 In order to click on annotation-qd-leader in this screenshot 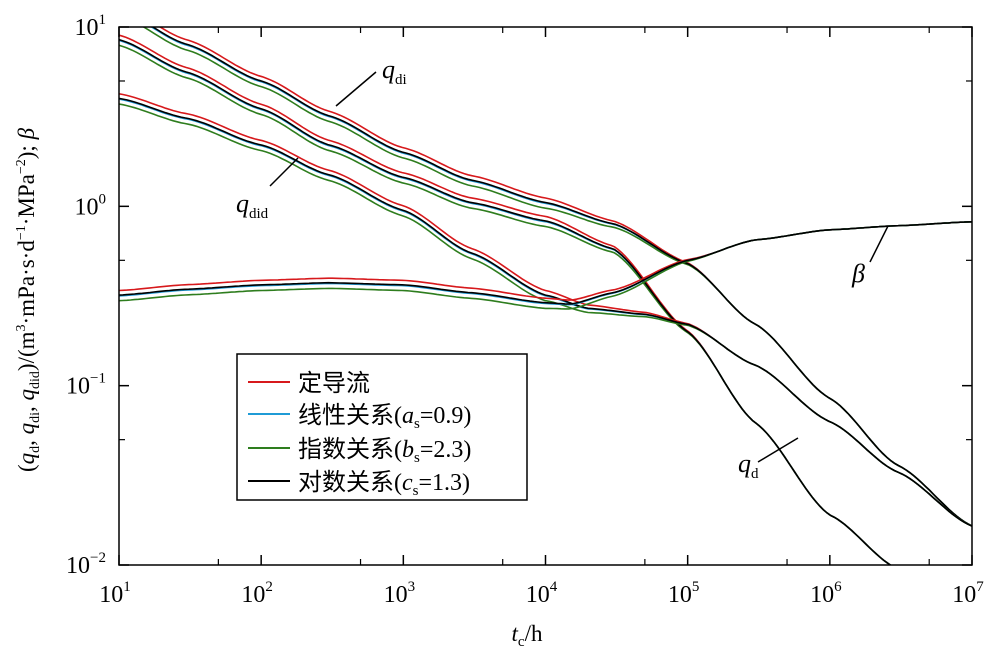, I will do `click(778, 450)`.